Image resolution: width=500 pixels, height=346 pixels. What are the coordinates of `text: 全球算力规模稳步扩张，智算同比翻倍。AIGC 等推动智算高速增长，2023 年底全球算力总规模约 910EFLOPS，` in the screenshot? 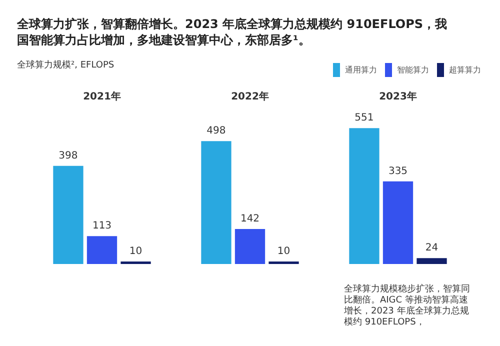 It's located at (406, 306).